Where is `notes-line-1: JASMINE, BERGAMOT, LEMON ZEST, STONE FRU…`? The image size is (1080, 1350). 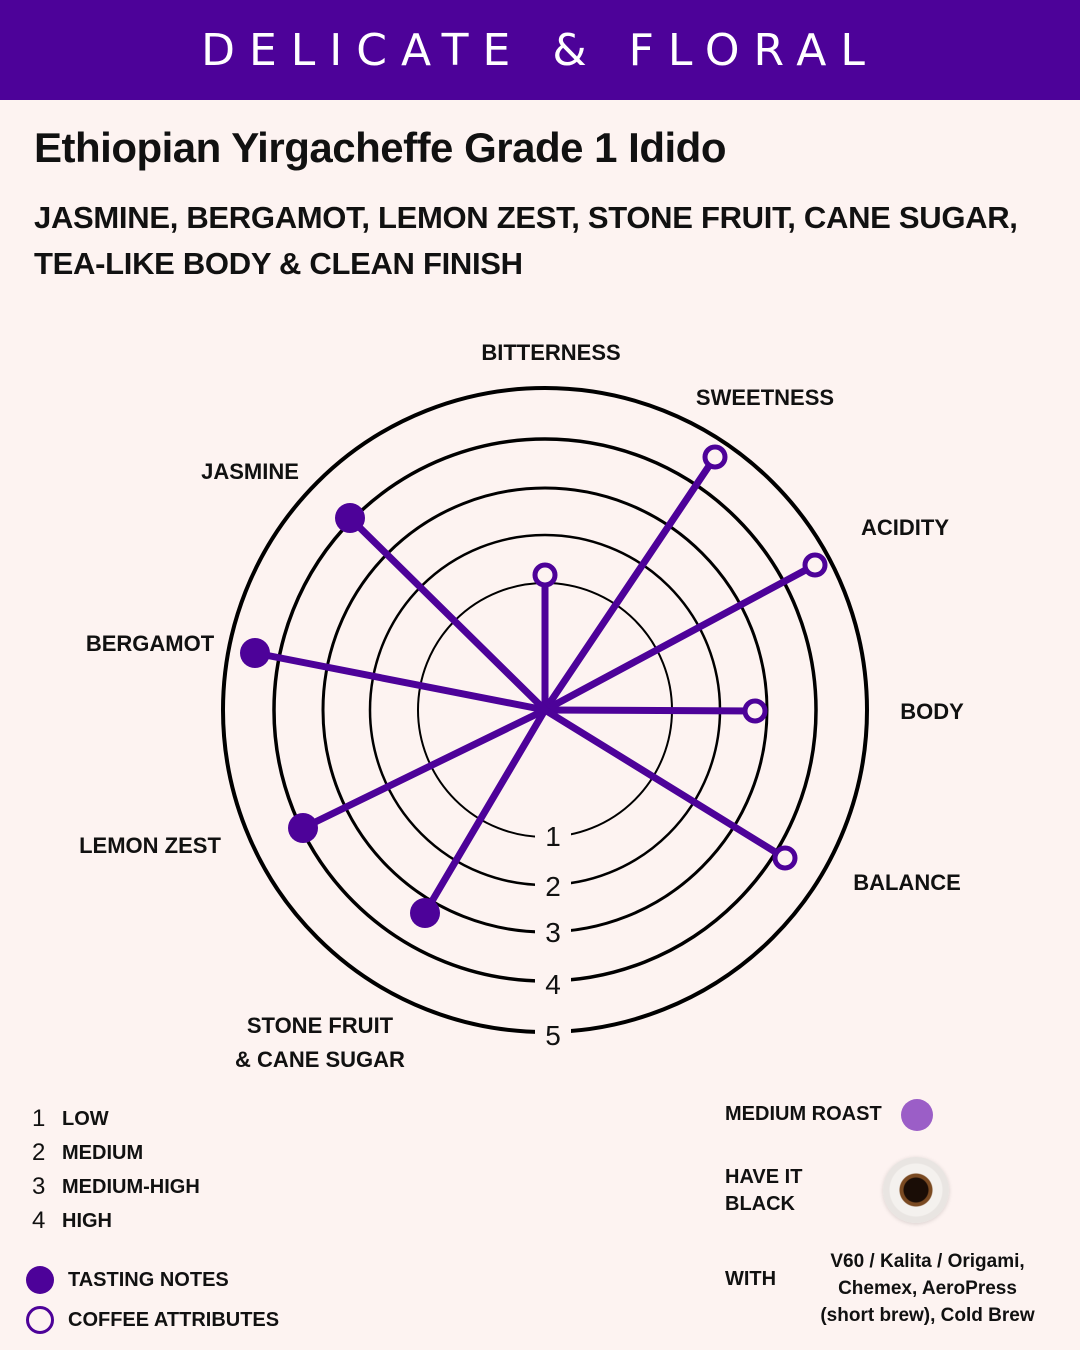 notes-line-1: JASMINE, BERGAMOT, LEMON ZEST, STONE FRU… is located at coordinates (526, 217).